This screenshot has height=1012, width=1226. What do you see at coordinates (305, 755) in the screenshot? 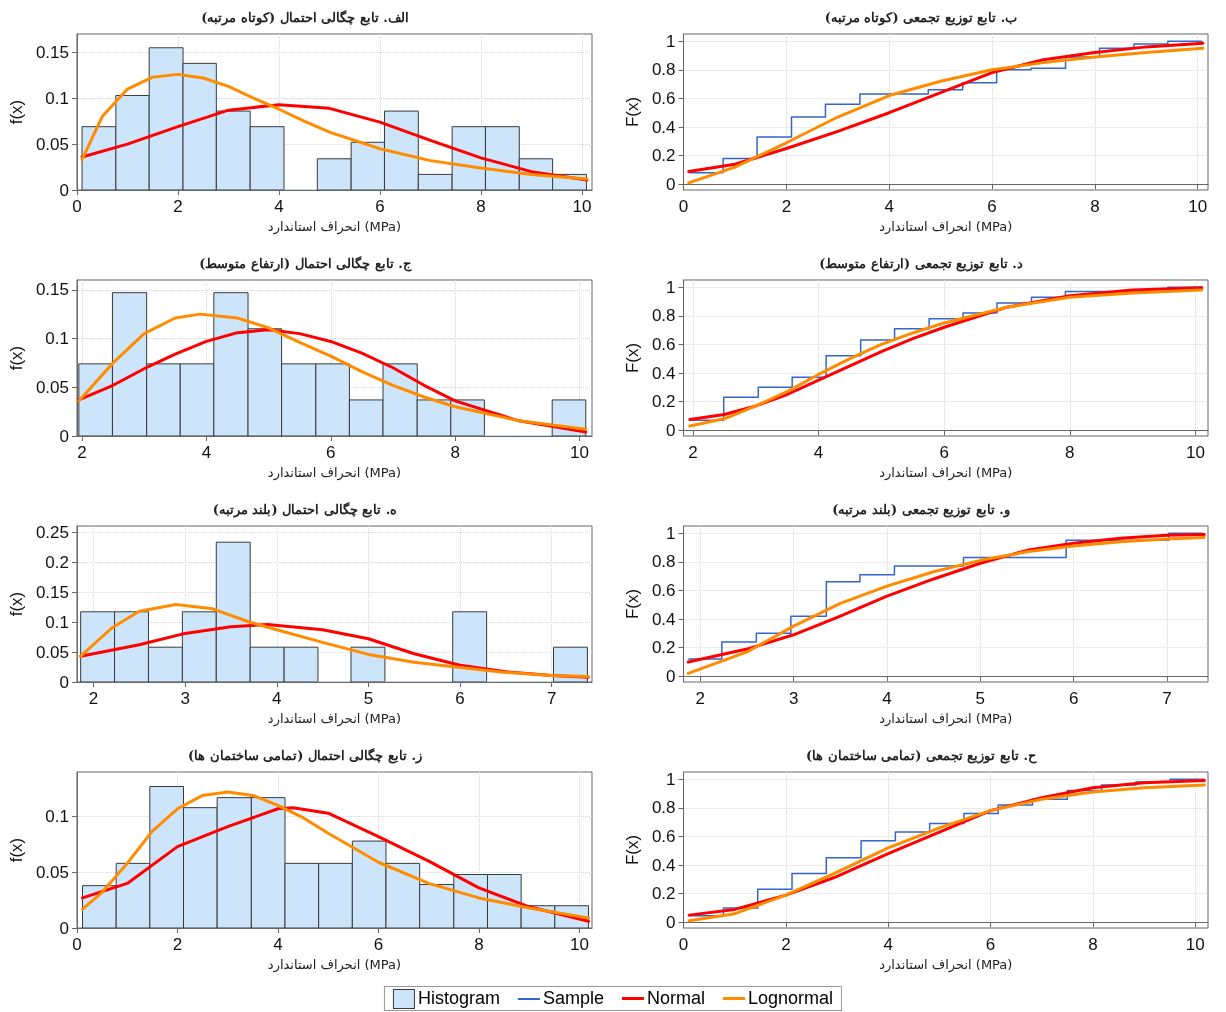
I see `chart-title: ز. تابع چگالی احتمال (تمامی ساختمان ها)` at bounding box center [305, 755].